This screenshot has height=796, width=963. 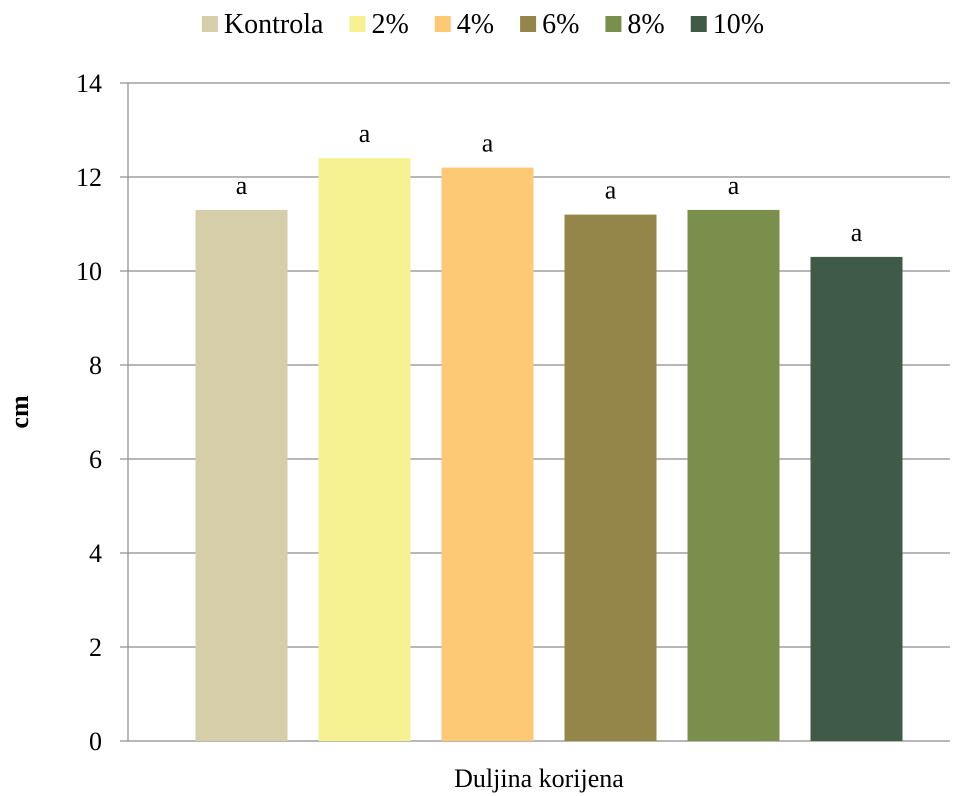 I want to click on legend-item: 4%, so click(x=464, y=24).